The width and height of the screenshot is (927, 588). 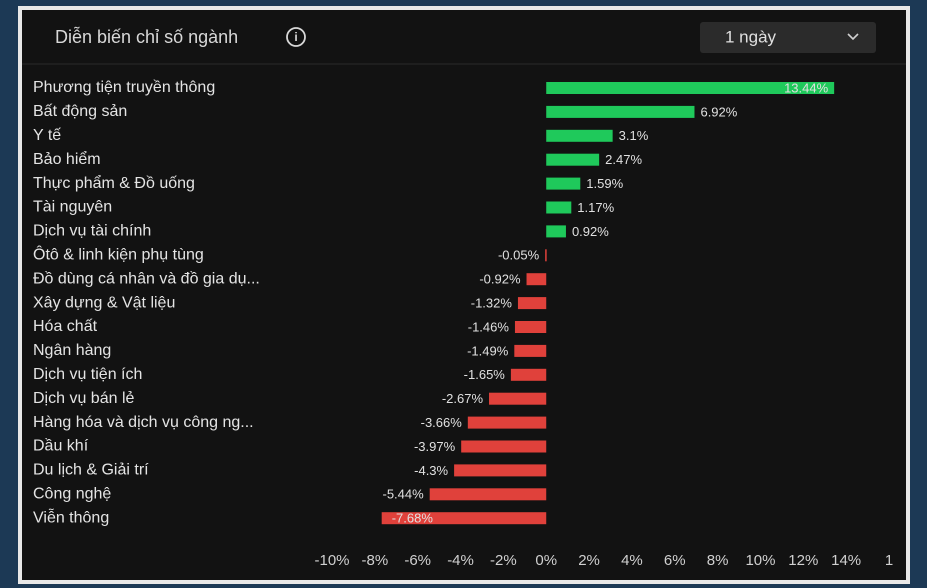 What do you see at coordinates (806, 87) in the screenshot?
I see `value-label: 13.44%` at bounding box center [806, 87].